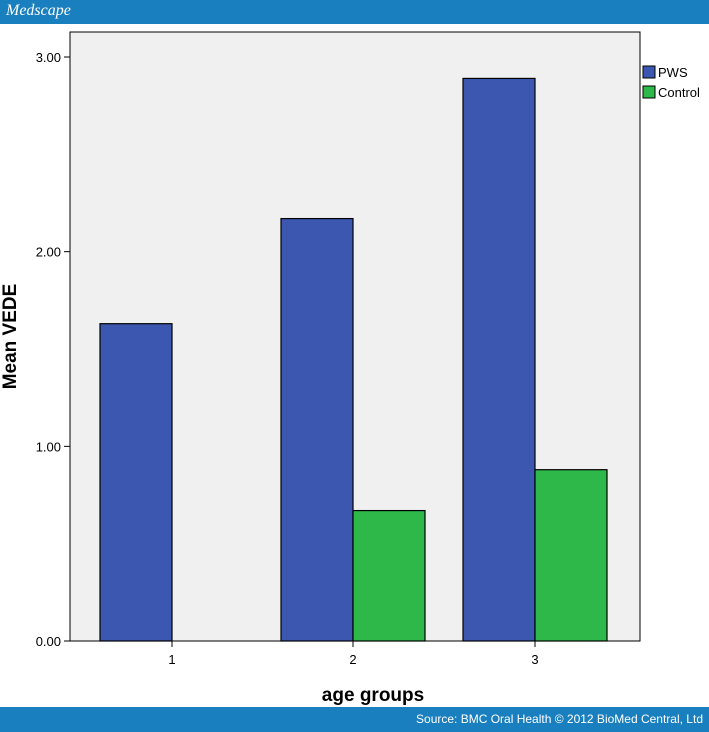  What do you see at coordinates (671, 82) in the screenshot?
I see `legend: PWS Control` at bounding box center [671, 82].